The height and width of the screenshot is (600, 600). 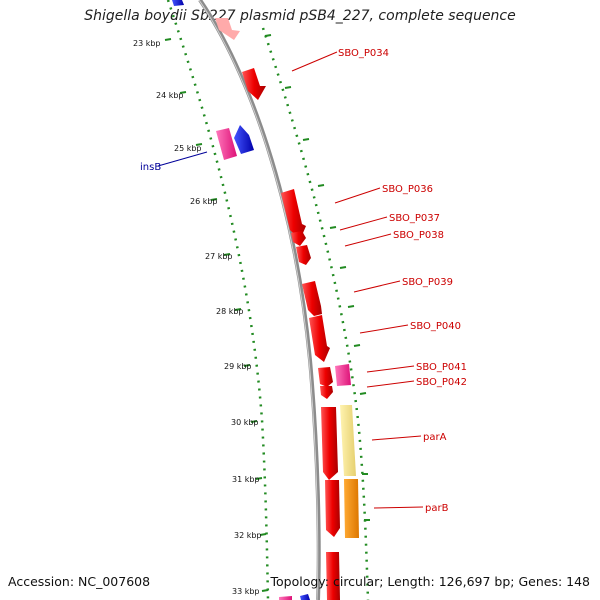 What do you see at coordinates (312, 298) in the screenshot?
I see `gene-arrow-sbo-p039` at bounding box center [312, 298].